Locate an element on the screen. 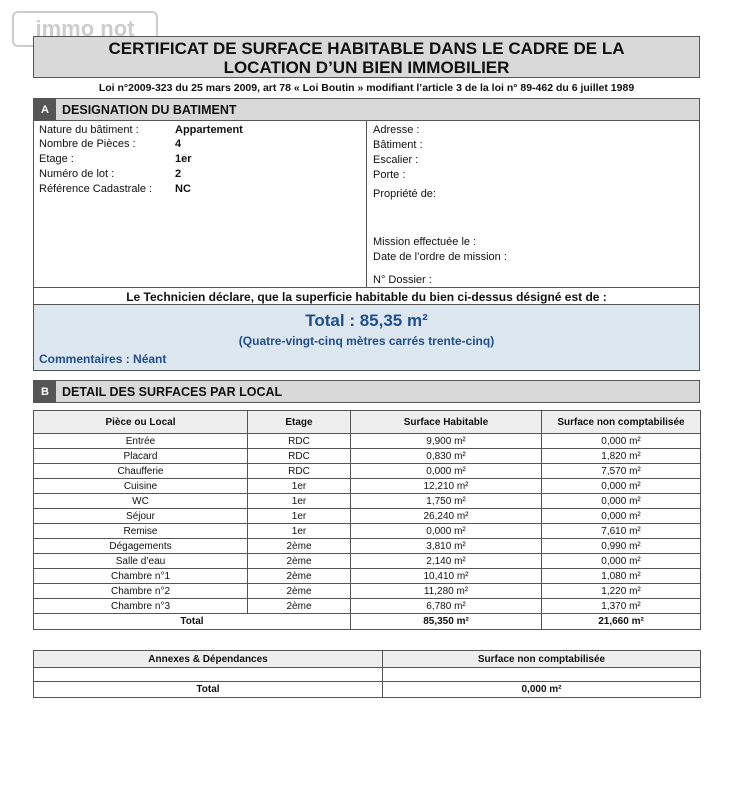  table-cell: 7,570 m² is located at coordinates (621, 471).